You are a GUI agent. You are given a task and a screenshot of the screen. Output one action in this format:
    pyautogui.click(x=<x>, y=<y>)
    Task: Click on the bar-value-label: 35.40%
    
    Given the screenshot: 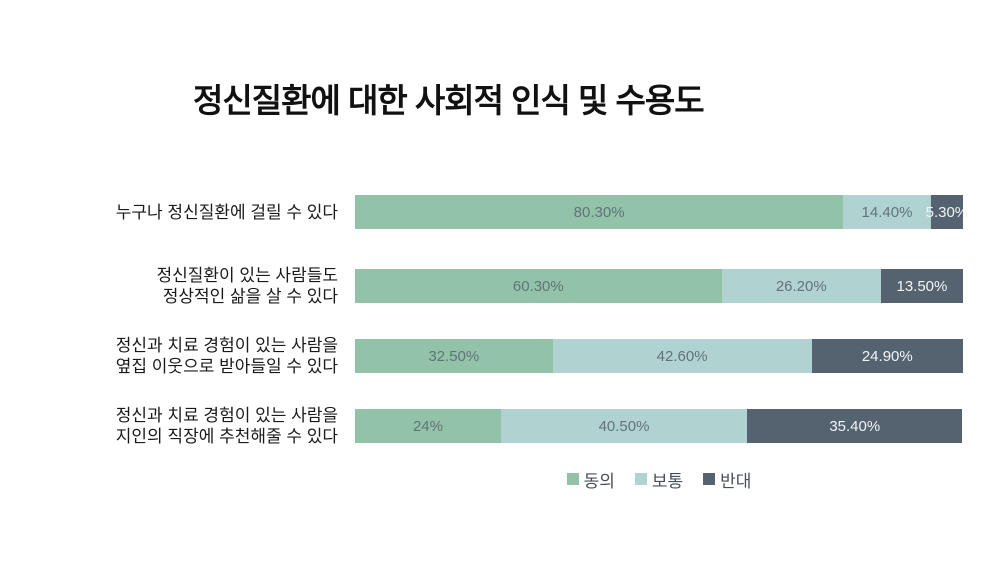 What is the action you would take?
    pyautogui.click(x=855, y=426)
    